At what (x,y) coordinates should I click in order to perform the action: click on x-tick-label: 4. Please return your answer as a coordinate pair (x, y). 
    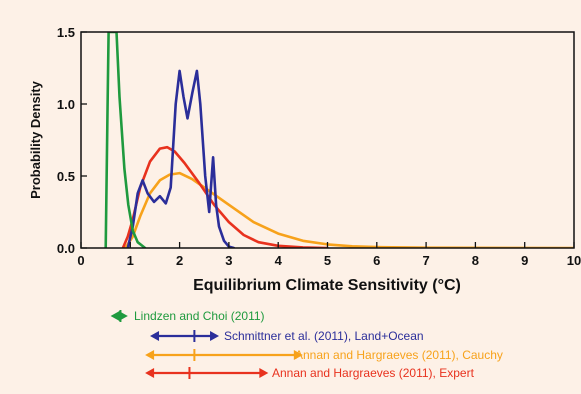
    Looking at the image, I should click on (279, 260).